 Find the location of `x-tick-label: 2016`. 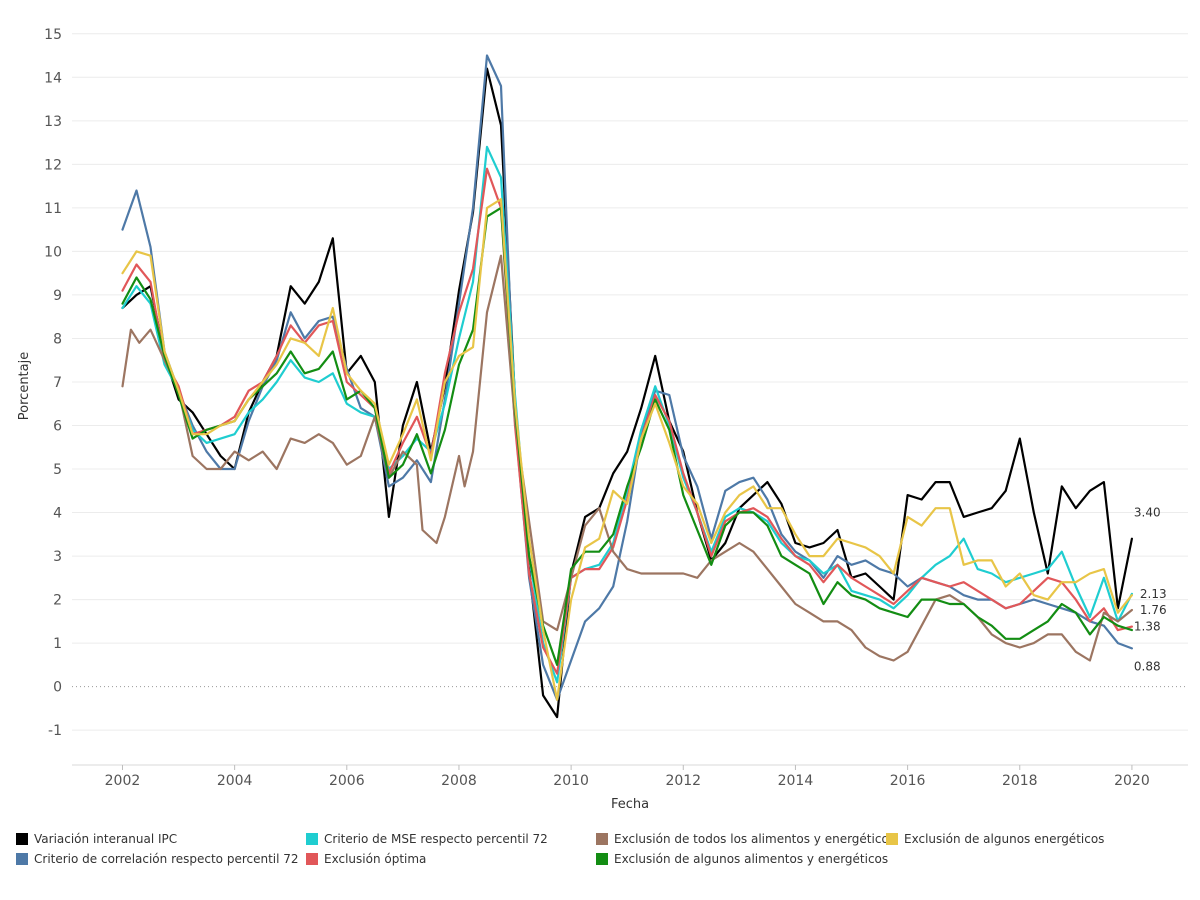

x-tick-label: 2016 is located at coordinates (908, 781).